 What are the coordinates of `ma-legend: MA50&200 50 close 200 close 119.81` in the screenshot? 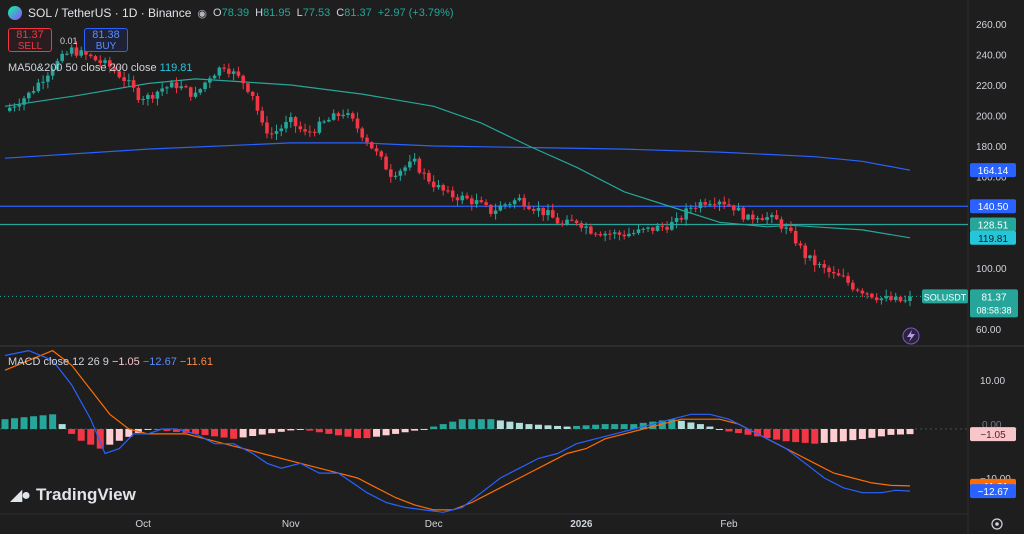 It's located at (100, 68).